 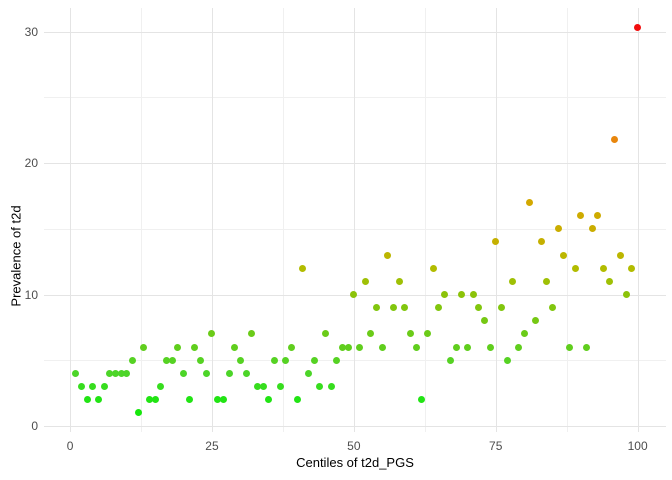 What do you see at coordinates (31, 163) in the screenshot?
I see `y-tick-label: 20` at bounding box center [31, 163].